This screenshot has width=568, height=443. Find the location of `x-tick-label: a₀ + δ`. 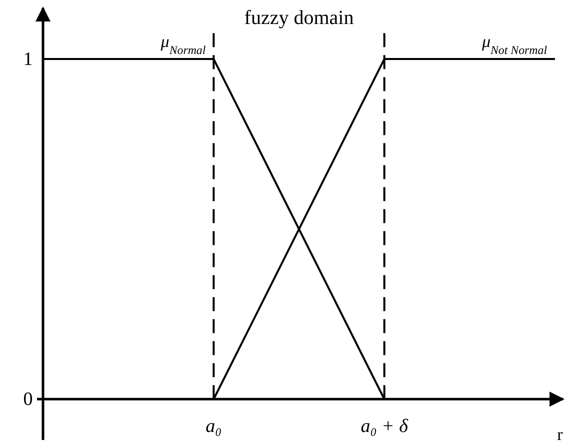

x-tick-label: a₀ + δ is located at coordinates (385, 426).